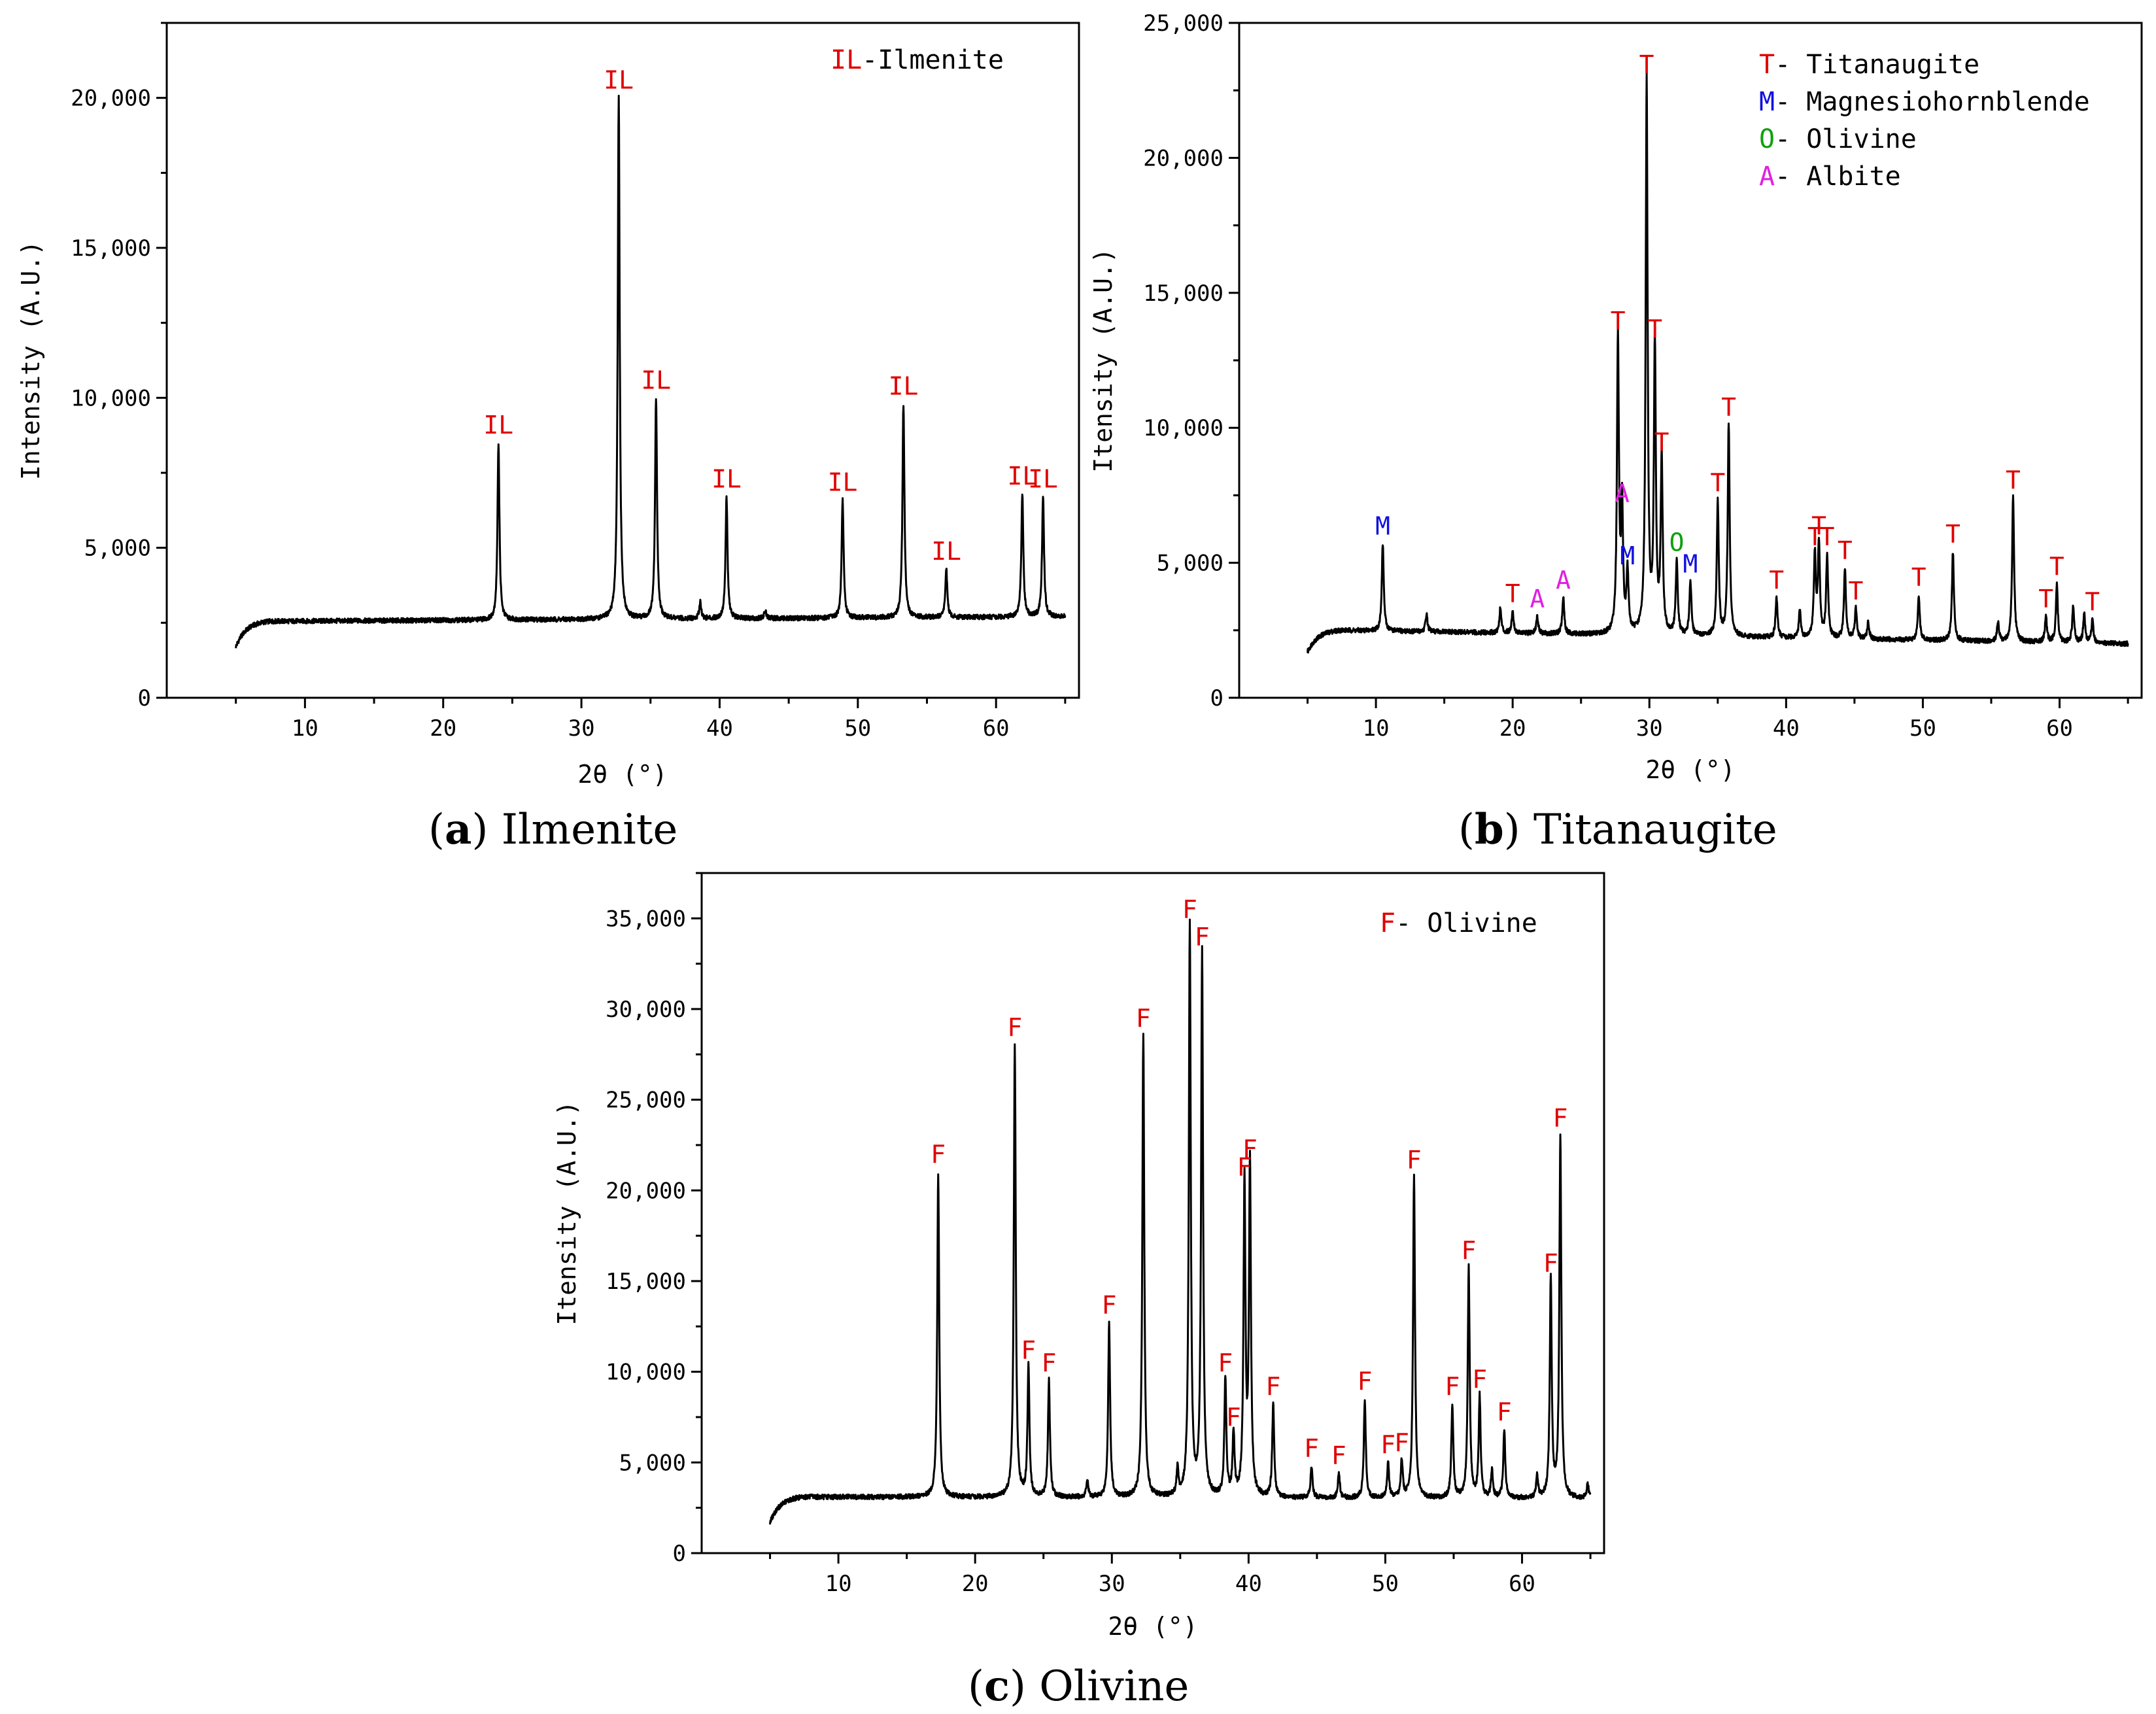 The image size is (2156, 1714). I want to click on legend-entry: A- Albite, so click(1830, 177).